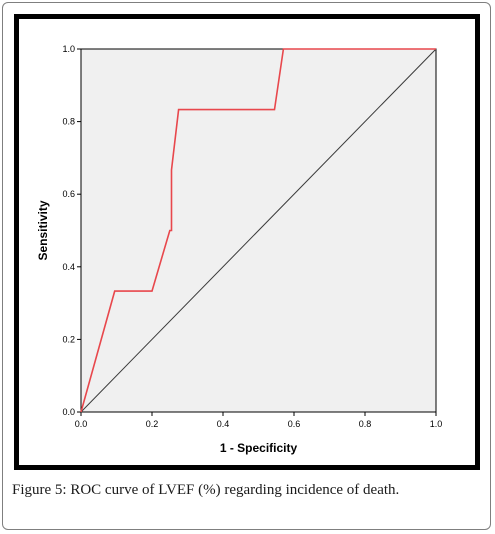 This screenshot has width=495, height=534. Describe the element at coordinates (68, 267) in the screenshot. I see `y-tick-label: 0.4` at that location.